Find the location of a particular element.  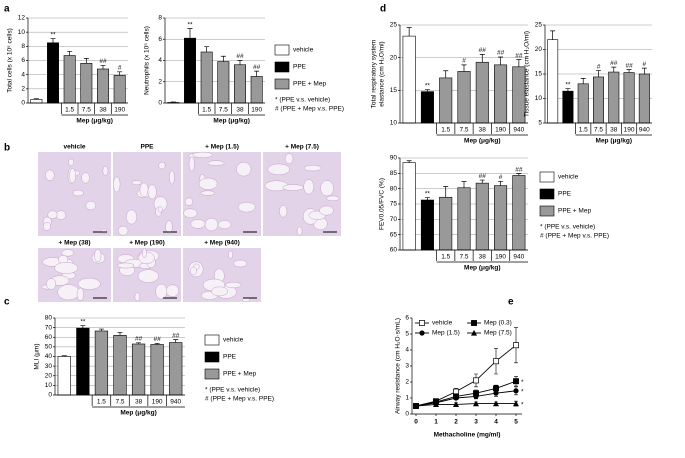

legend-label: PPE + Mep is located at coordinates (574, 211).